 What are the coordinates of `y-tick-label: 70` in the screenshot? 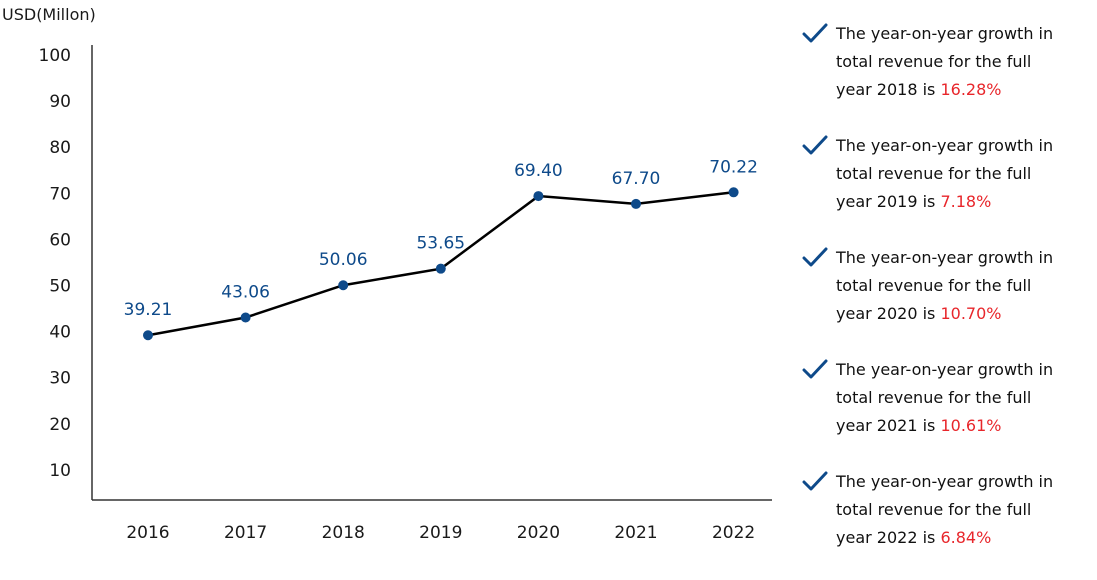 It's located at (60, 194).